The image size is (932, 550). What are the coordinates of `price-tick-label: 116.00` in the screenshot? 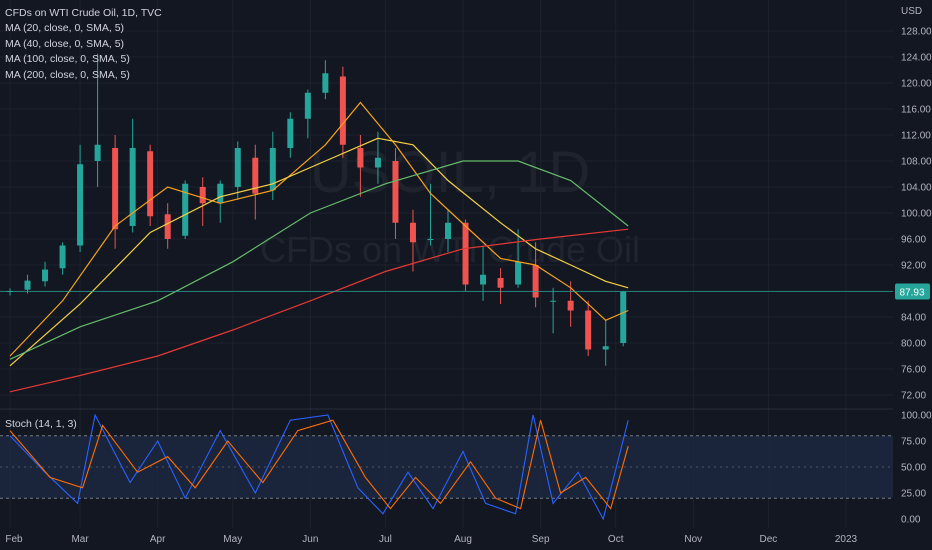 It's located at (916, 110).